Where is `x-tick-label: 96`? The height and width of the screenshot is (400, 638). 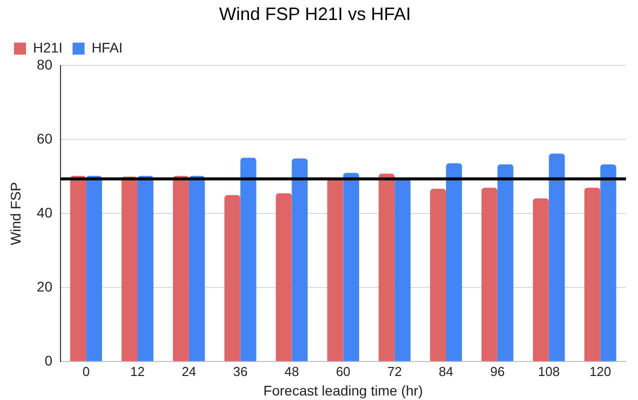
x-tick-label: 96 is located at coordinates (497, 371).